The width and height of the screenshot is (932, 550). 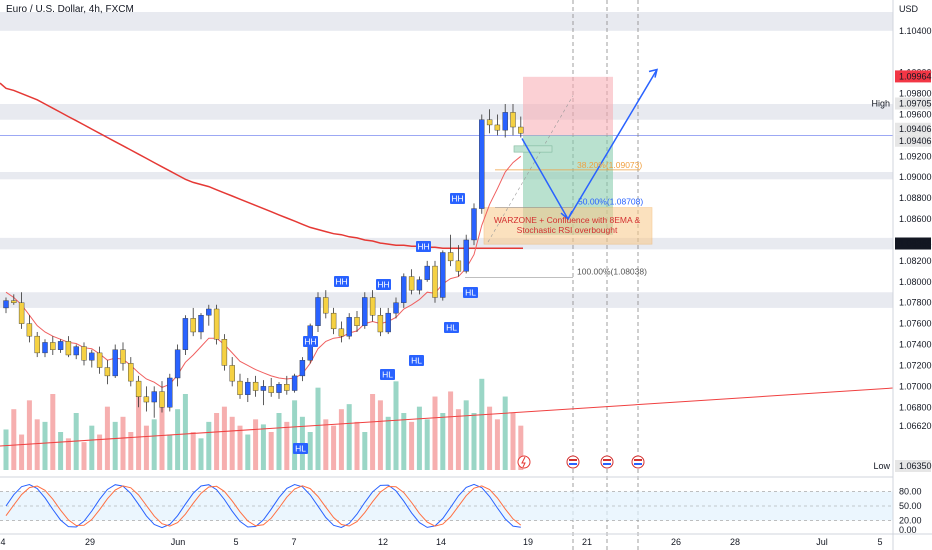 What do you see at coordinates (915, 386) in the screenshot?
I see `price-tick-label: 1.07000` at bounding box center [915, 386].